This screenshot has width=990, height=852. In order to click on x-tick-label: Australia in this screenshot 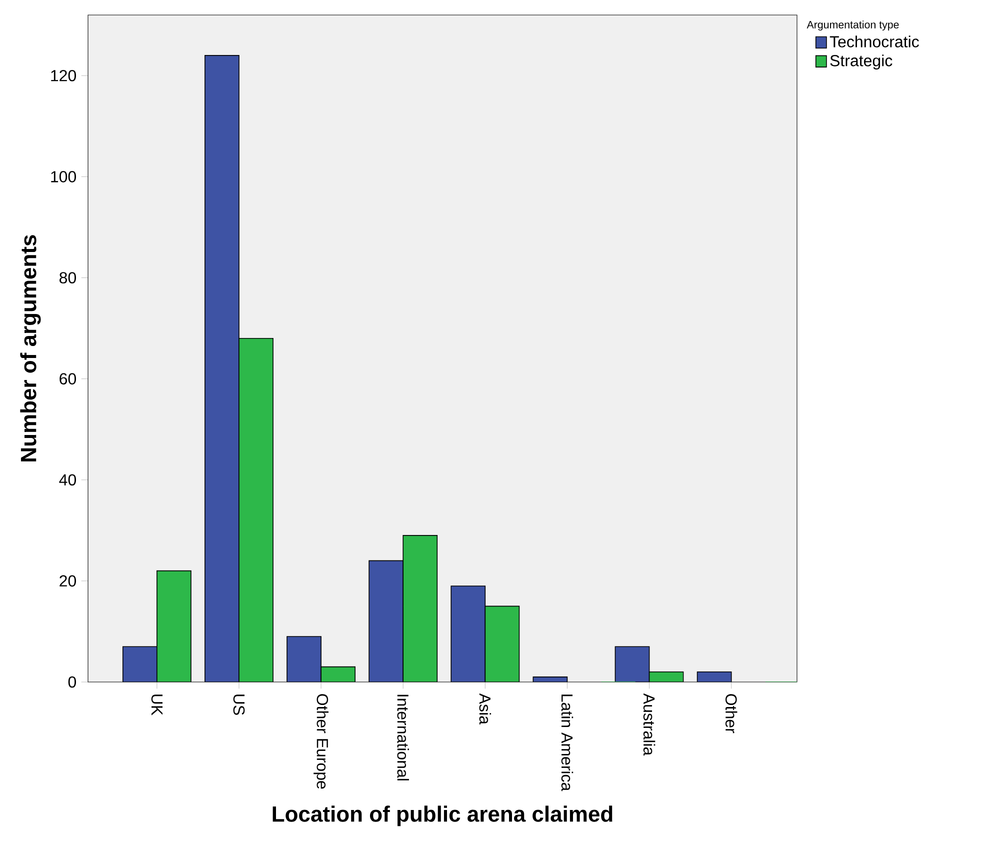, I will do `click(649, 724)`.